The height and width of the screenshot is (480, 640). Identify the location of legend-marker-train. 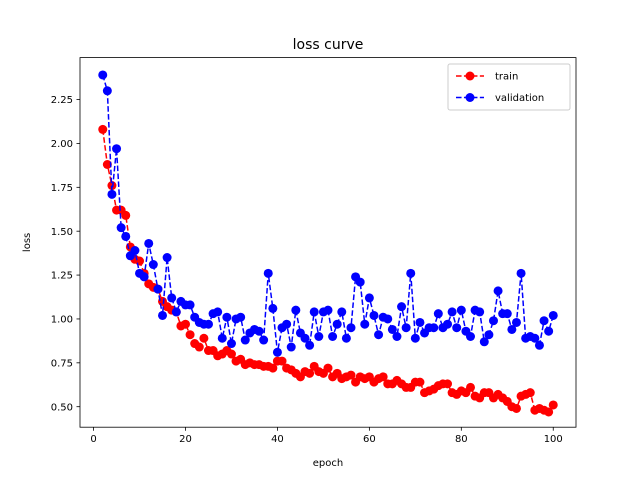
(470, 76).